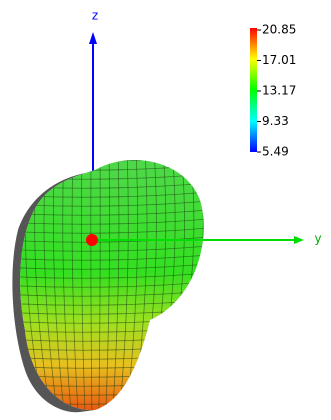  Describe the element at coordinates (299, 240) in the screenshot. I see `y-arrow` at that location.